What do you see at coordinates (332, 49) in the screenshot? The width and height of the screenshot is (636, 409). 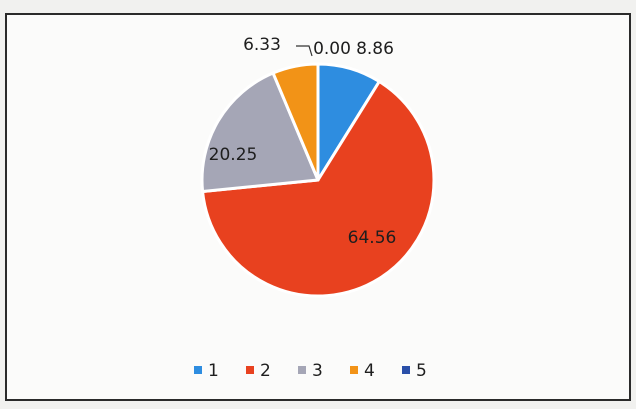 I see `data-label: 0.00` at bounding box center [332, 49].